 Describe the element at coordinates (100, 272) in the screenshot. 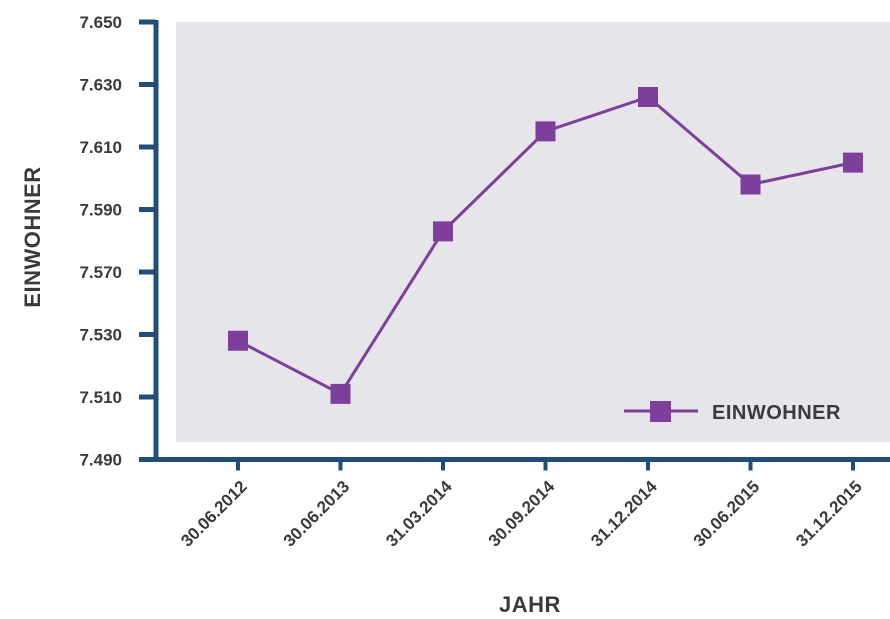

I see `y-tick-label: 7.570` at that location.